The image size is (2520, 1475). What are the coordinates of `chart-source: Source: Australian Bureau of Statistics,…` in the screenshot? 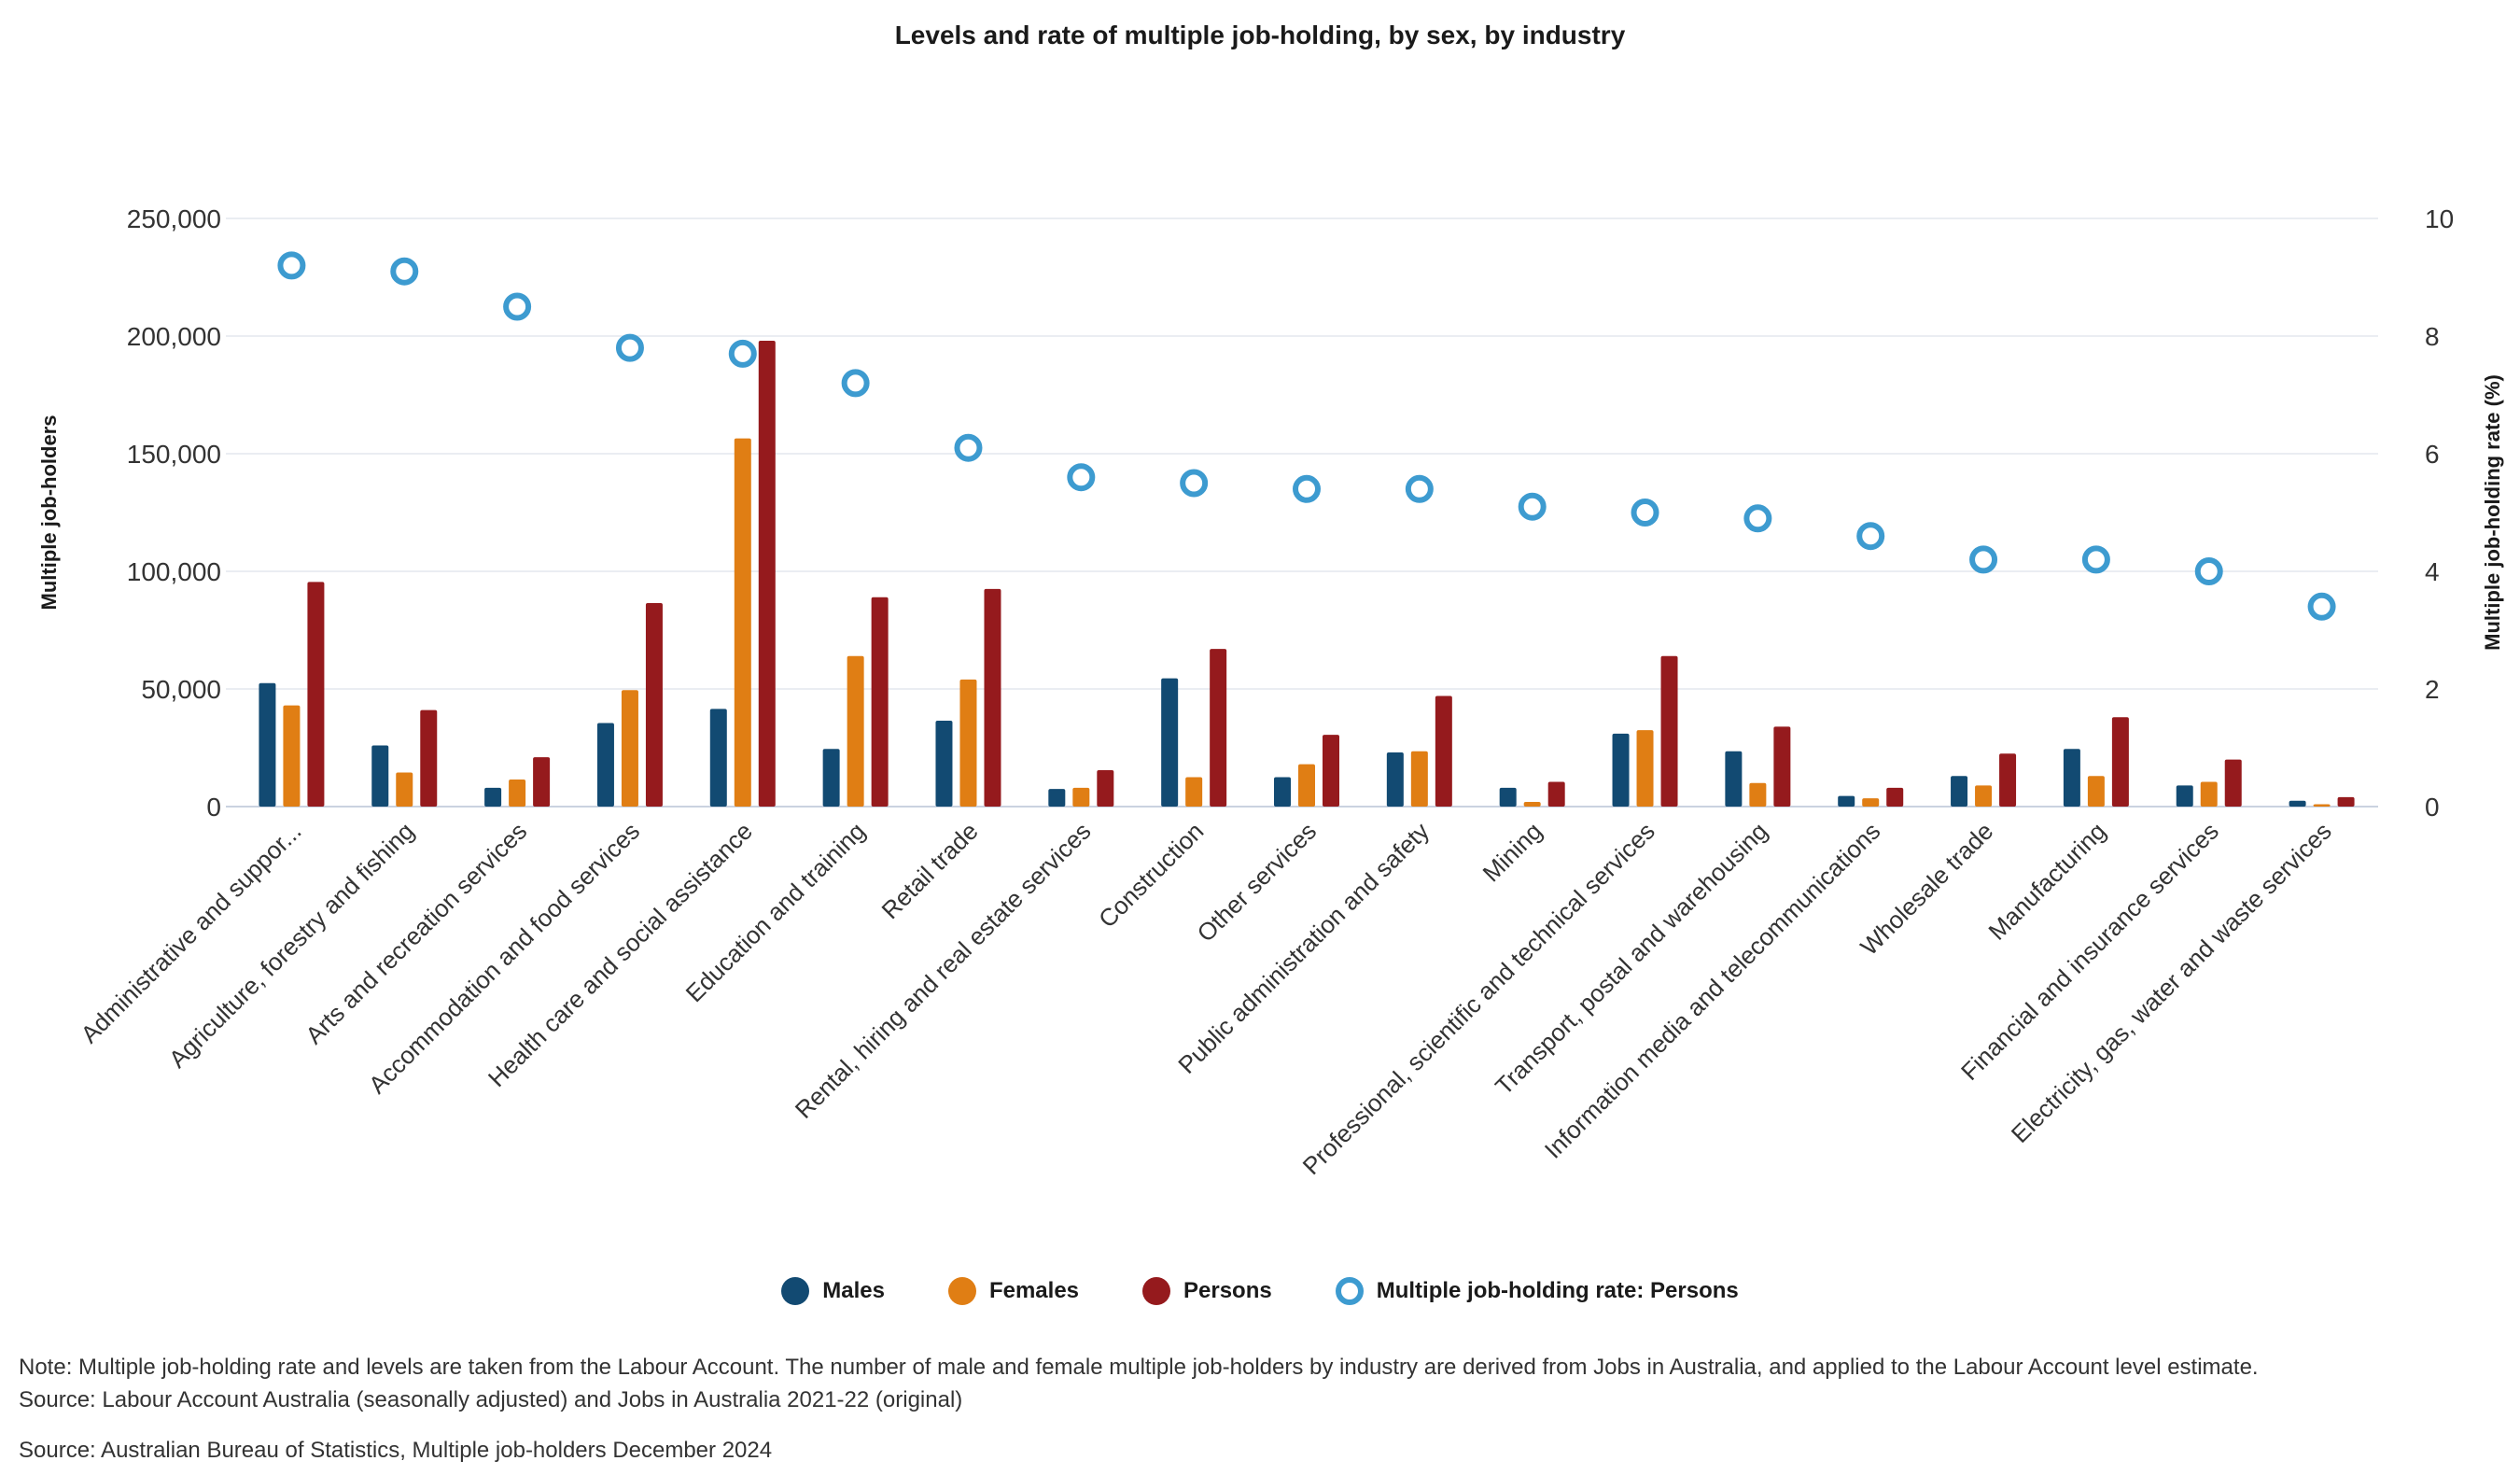 It's located at (396, 1450).